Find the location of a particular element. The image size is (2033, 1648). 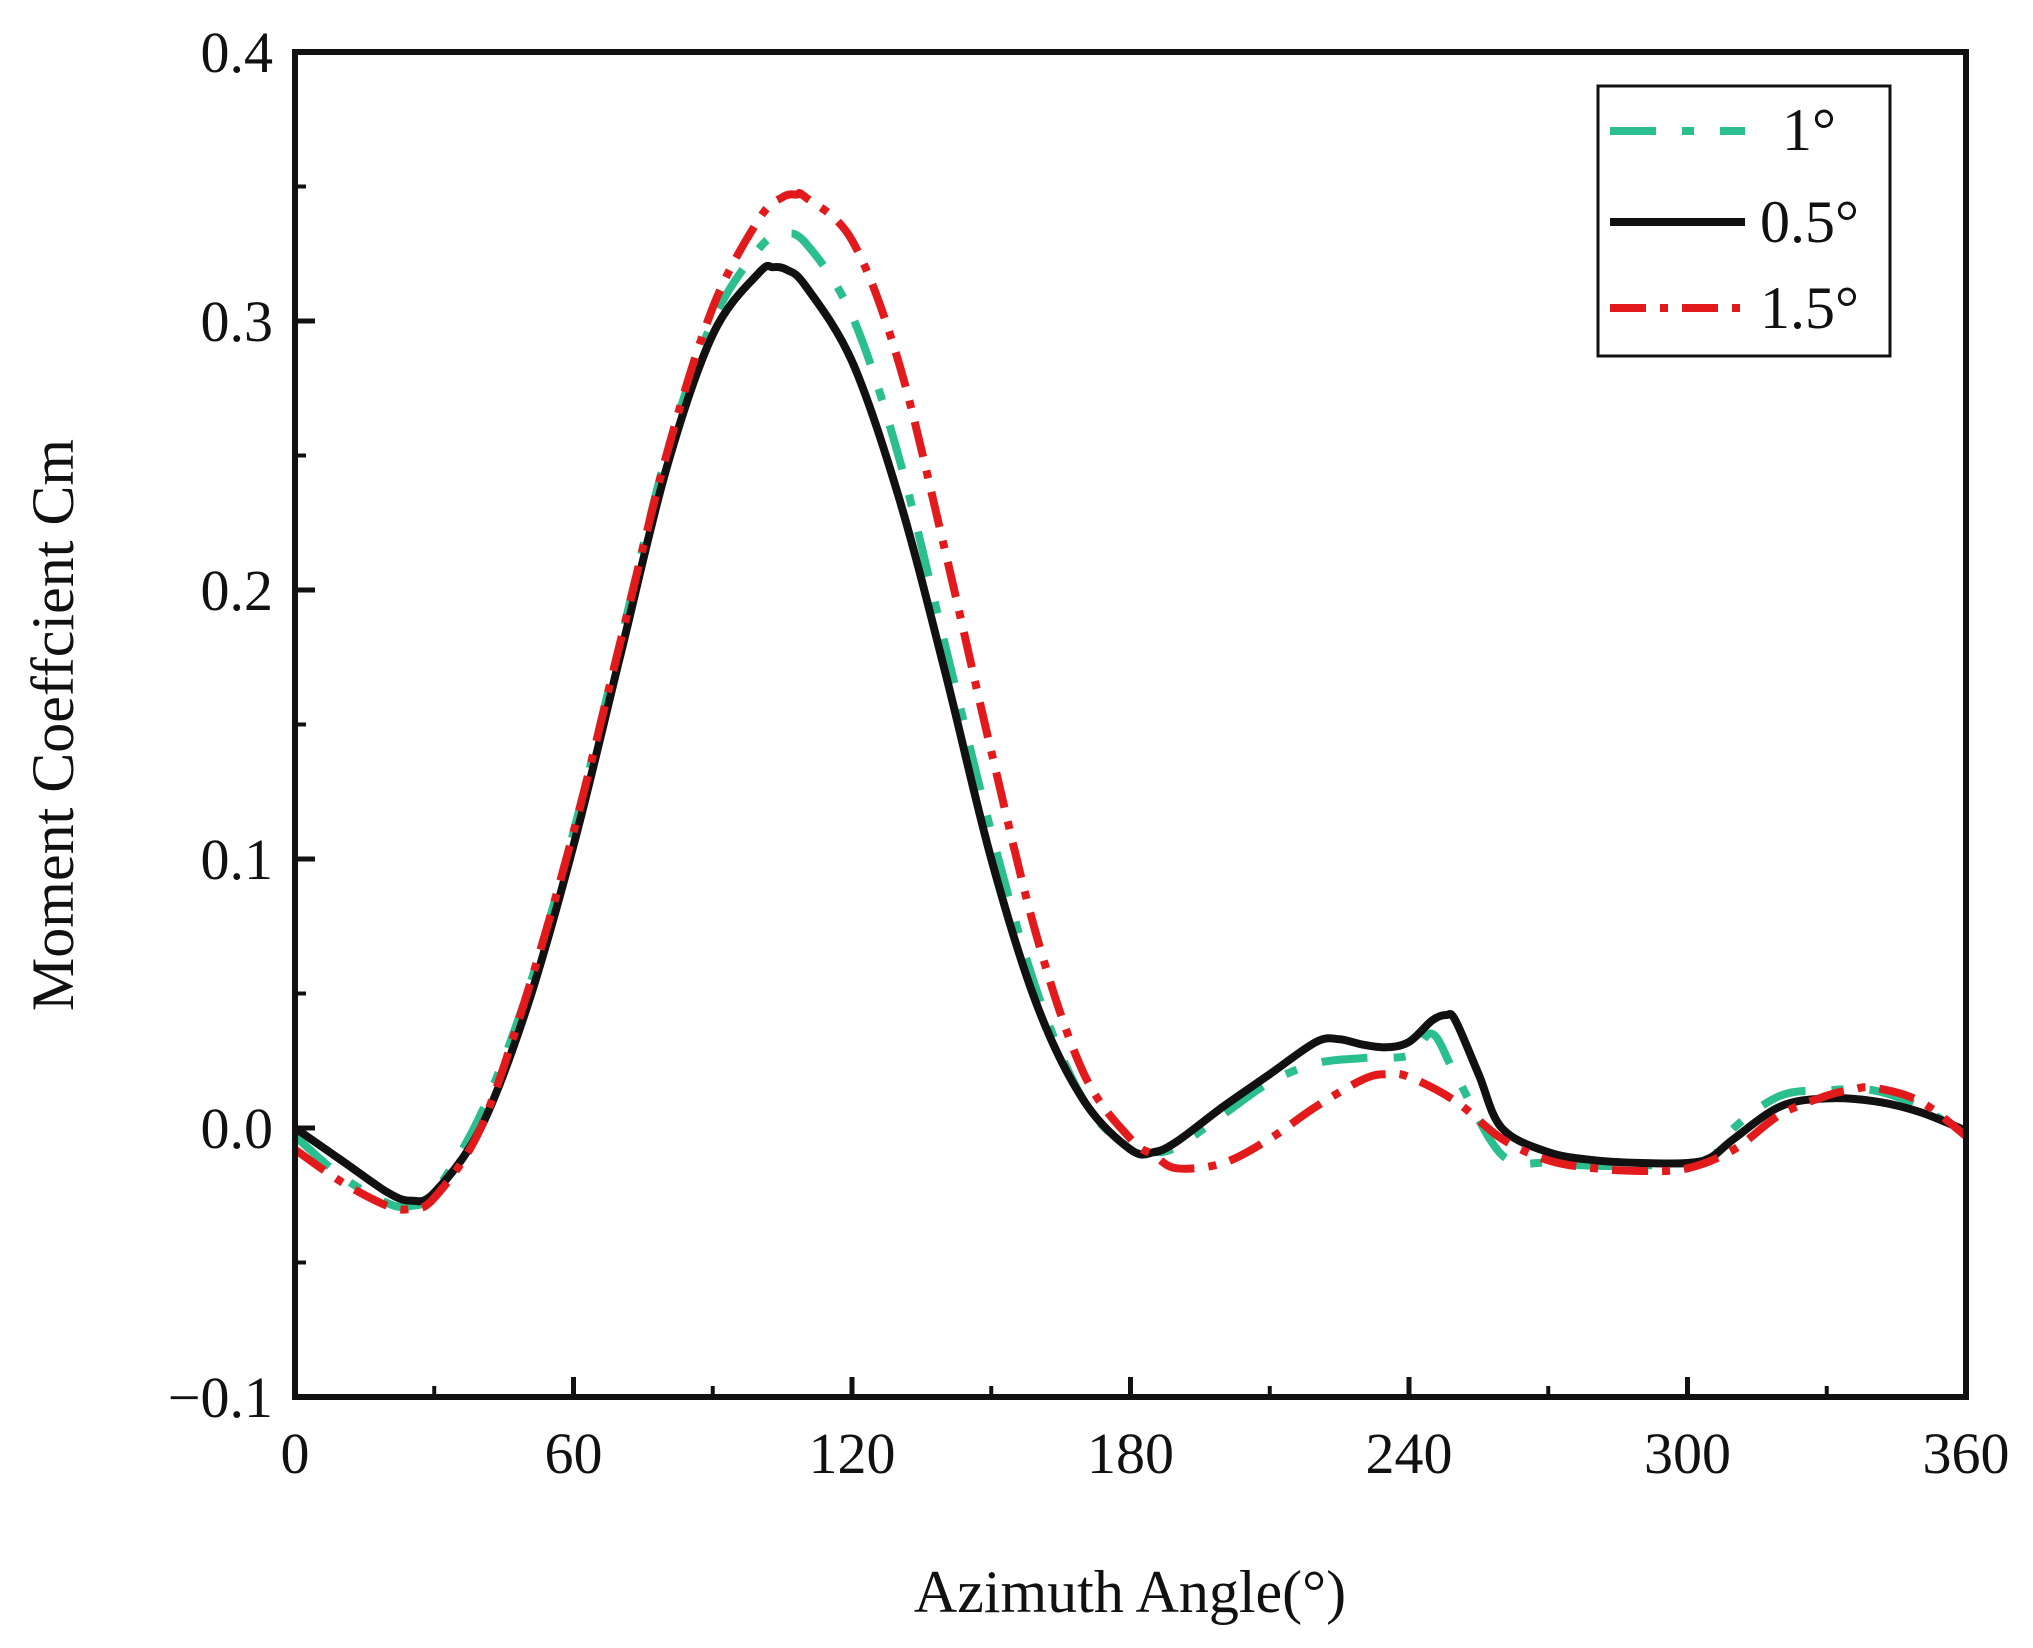

x-tick-label-60: 60 is located at coordinates (574, 1453).